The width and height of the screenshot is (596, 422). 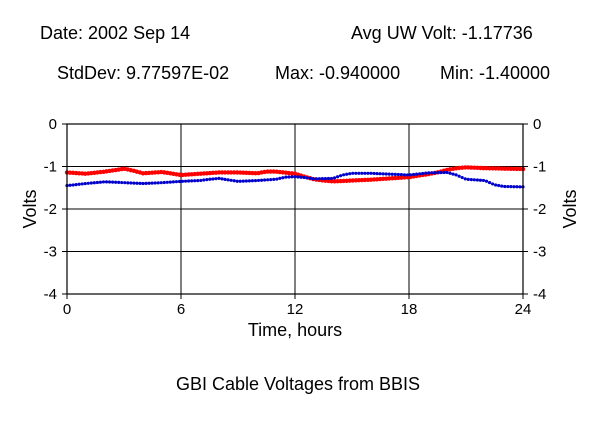 I want to click on series-blue, so click(x=295, y=179).